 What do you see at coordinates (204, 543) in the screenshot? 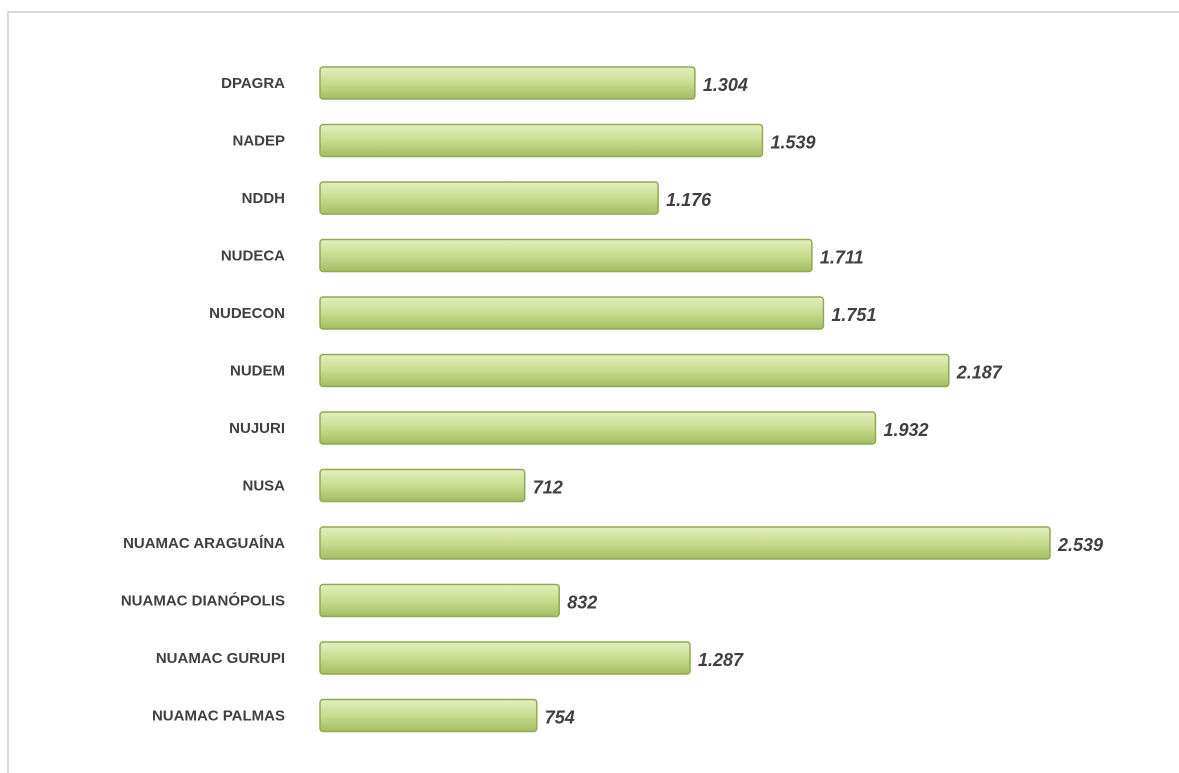
I see `y-tick-label: NUAMAC ARAGUAÍNA` at bounding box center [204, 543].